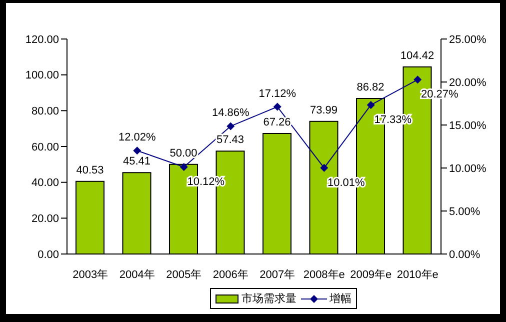 The height and width of the screenshot is (322, 506). What do you see at coordinates (324, 274) in the screenshot?
I see `x-tick-label: 2008年e` at bounding box center [324, 274].